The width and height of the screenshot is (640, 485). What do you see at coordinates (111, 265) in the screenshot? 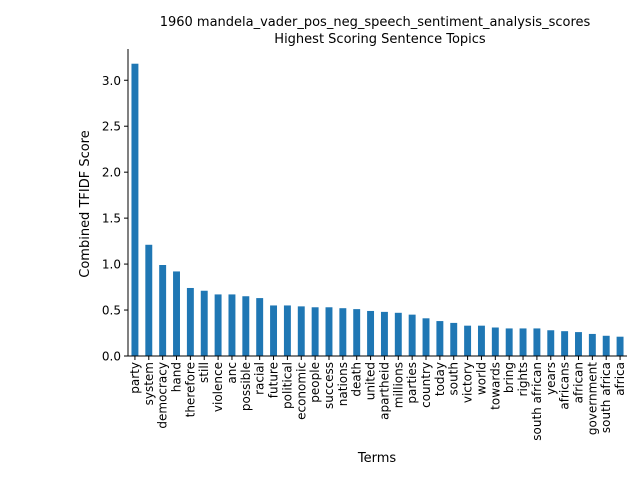
I see `y-tick-label: 1.0` at bounding box center [111, 265].